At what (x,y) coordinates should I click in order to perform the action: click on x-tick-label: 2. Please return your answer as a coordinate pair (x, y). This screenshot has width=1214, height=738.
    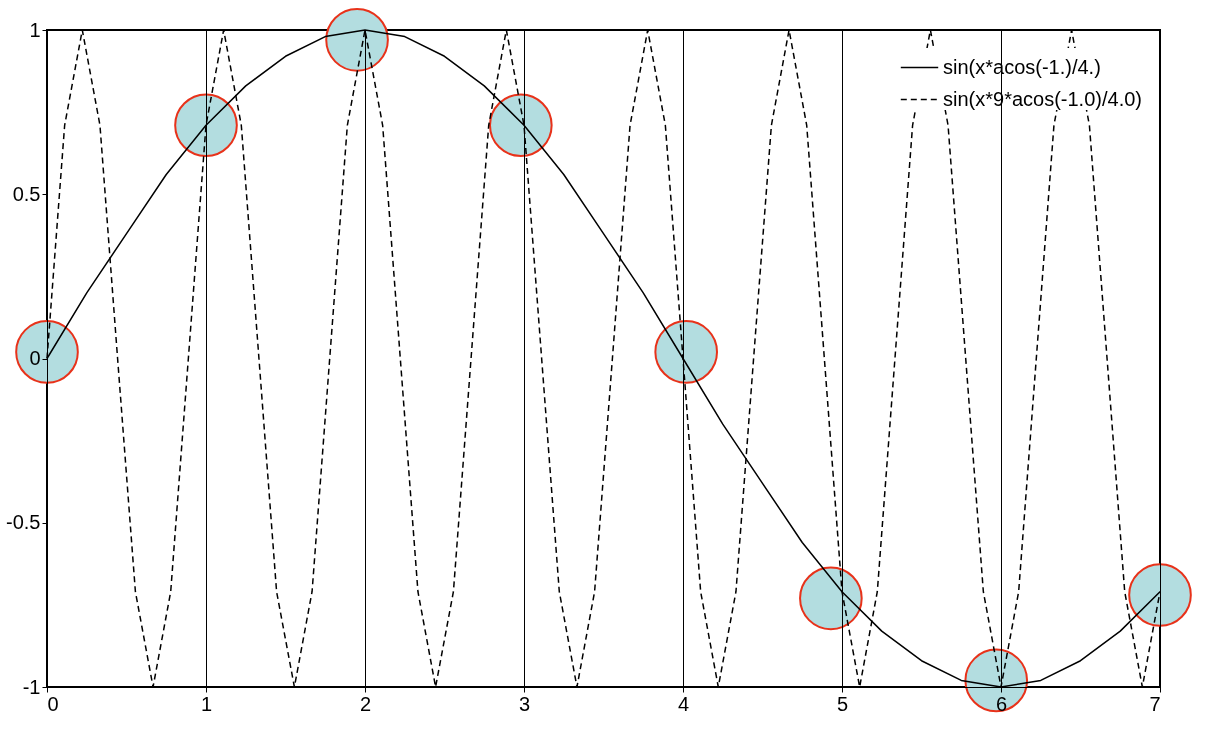
    Looking at the image, I should click on (365, 703).